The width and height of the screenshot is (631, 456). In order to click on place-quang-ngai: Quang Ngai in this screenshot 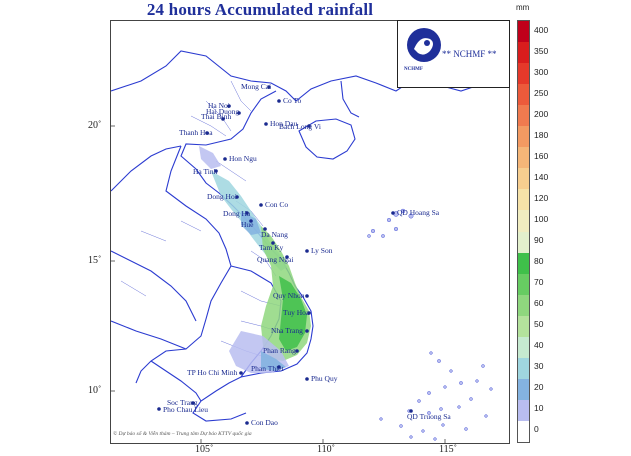, I will do `click(275, 259)`.